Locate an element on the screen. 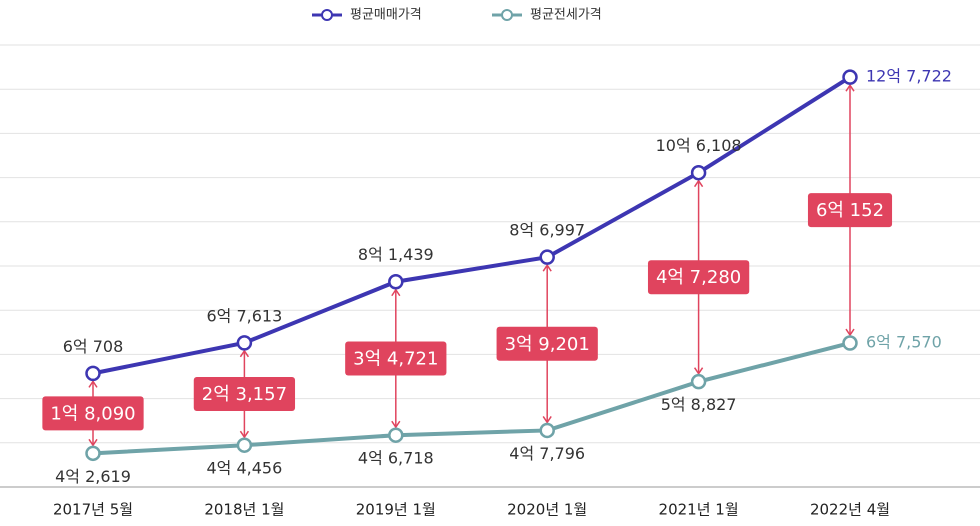  difference-box: 1억 8,090 is located at coordinates (93, 413).